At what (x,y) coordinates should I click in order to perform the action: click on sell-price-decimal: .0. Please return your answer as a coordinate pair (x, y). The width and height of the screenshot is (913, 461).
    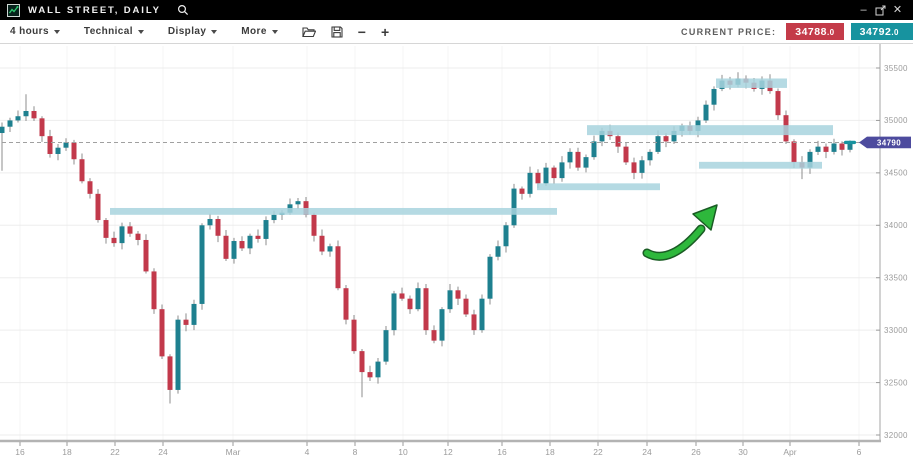
    Looking at the image, I should click on (830, 32).